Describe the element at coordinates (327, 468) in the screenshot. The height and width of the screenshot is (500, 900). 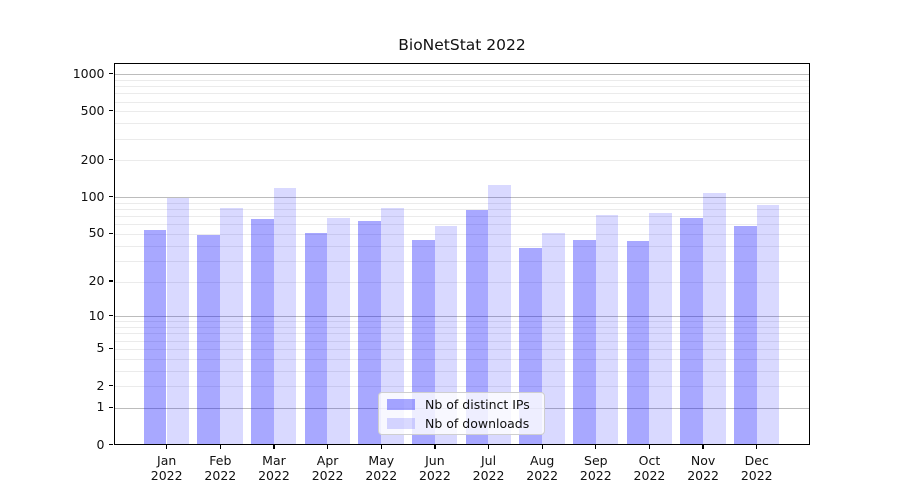
I see `x-tick-label: Apr 2022` at that location.